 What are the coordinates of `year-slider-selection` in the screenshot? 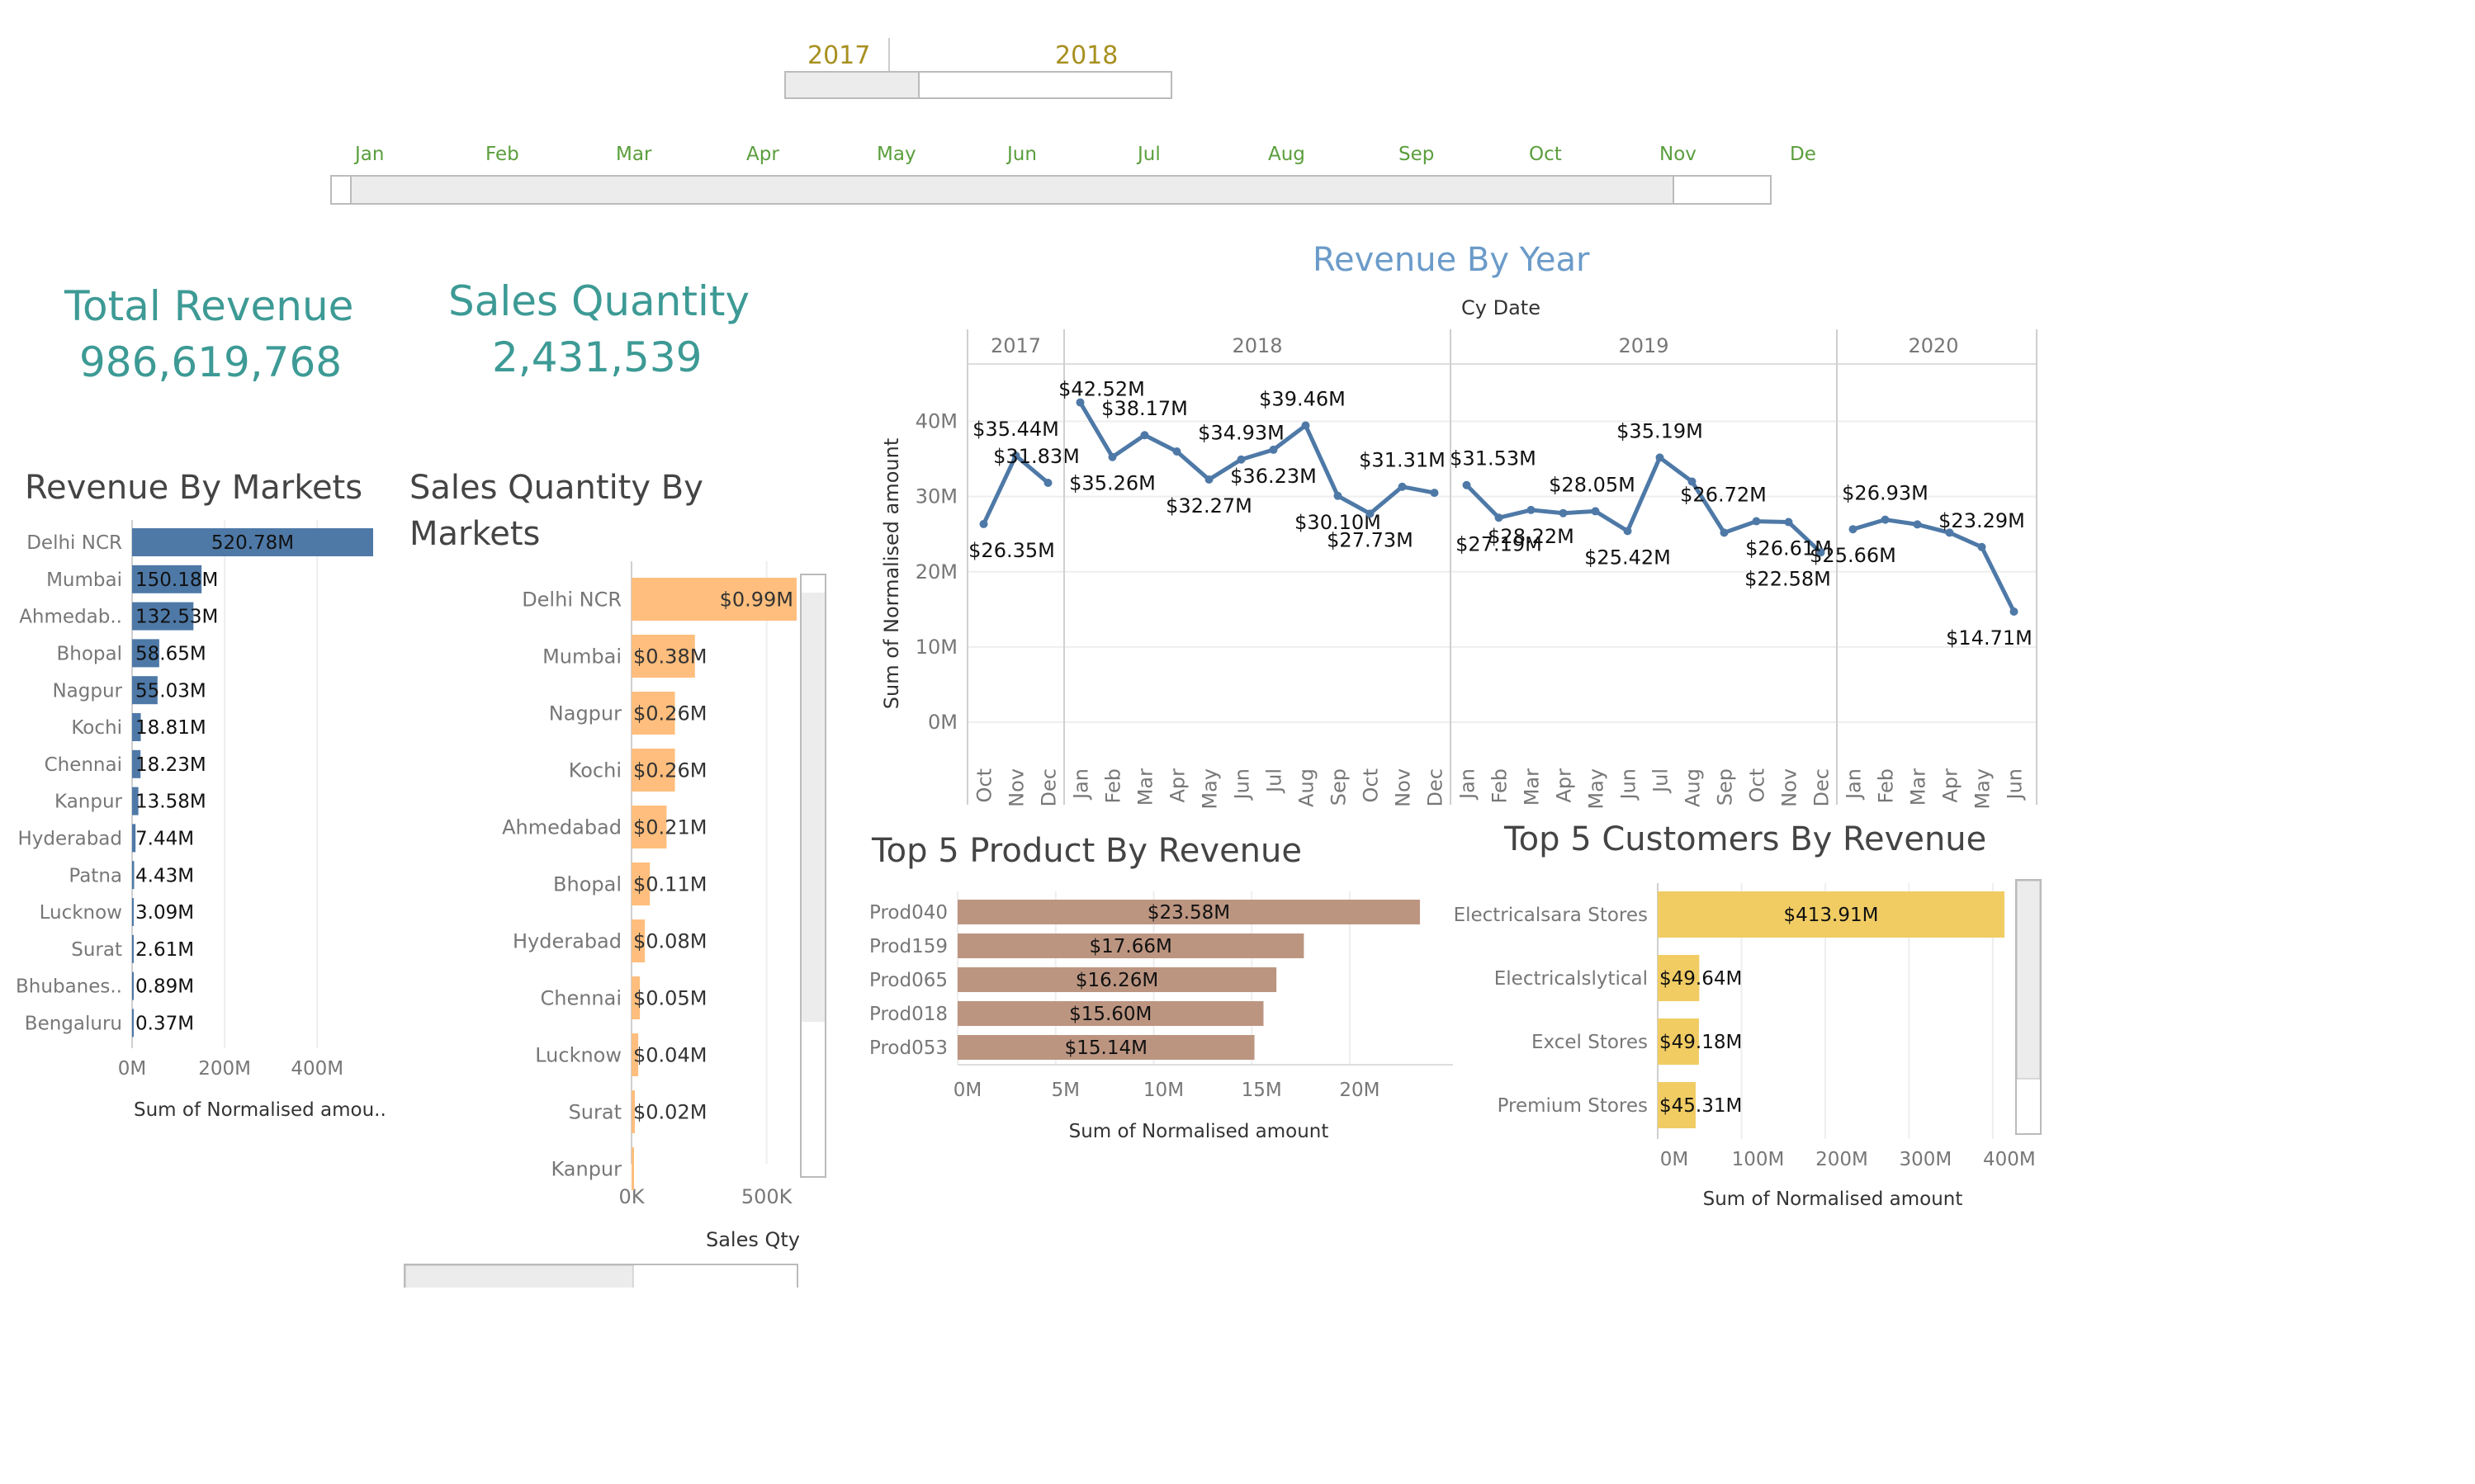 It's located at (853, 85).